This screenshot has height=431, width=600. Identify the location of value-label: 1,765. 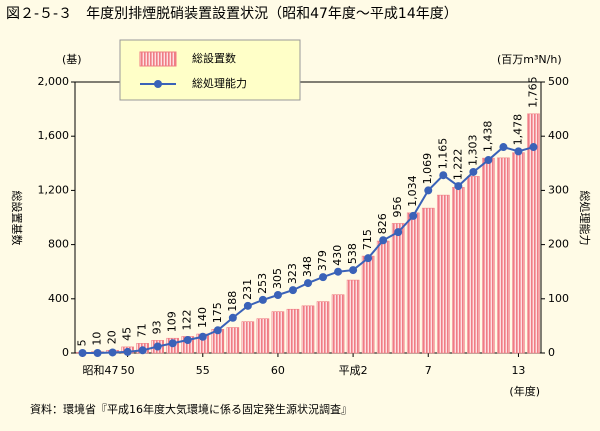
(532, 92).